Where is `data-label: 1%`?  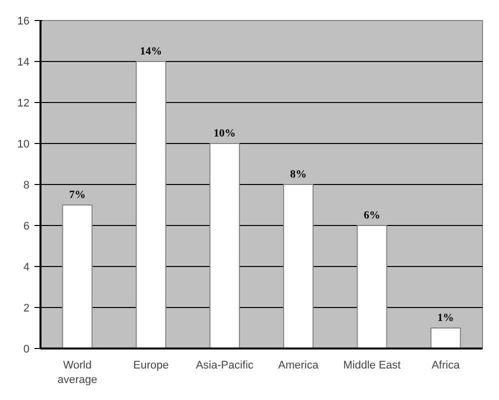
data-label: 1% is located at coordinates (445, 318).